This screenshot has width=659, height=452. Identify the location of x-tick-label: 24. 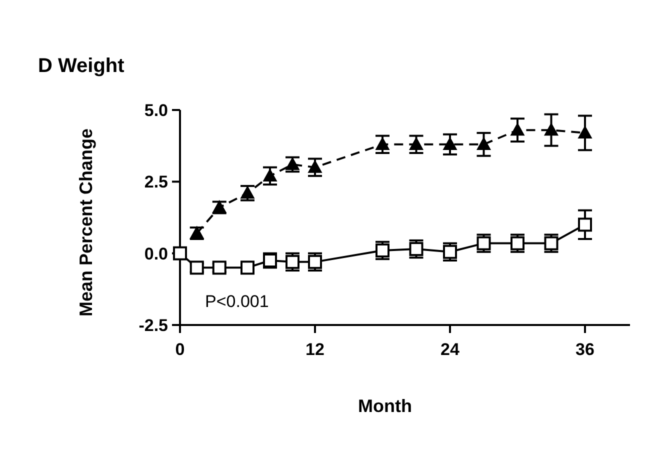
(450, 349).